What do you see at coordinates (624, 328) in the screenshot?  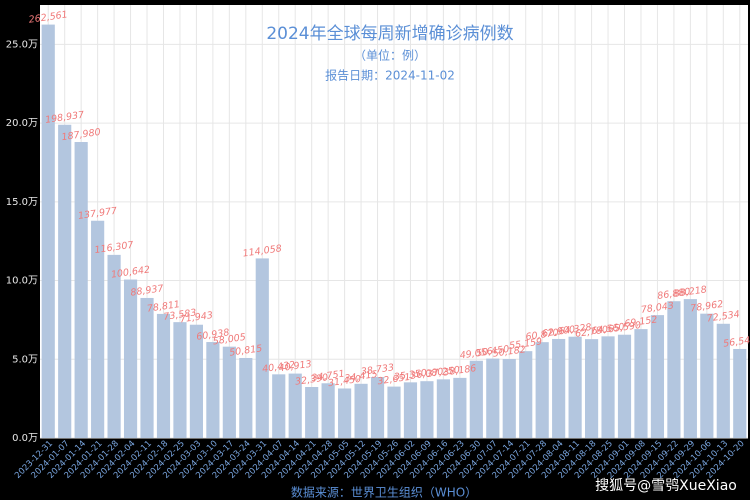 I see `value-label: 65,590` at bounding box center [624, 328].